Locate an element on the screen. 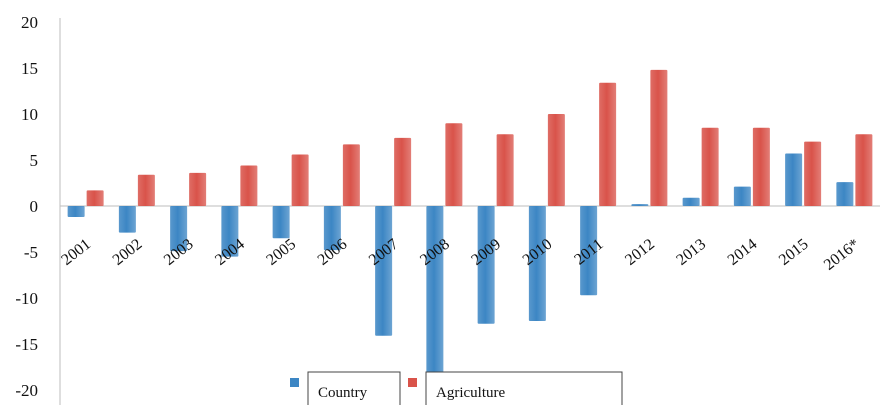 This screenshot has height=405, width=889. bar-agriculture-2003 is located at coordinates (198, 189).